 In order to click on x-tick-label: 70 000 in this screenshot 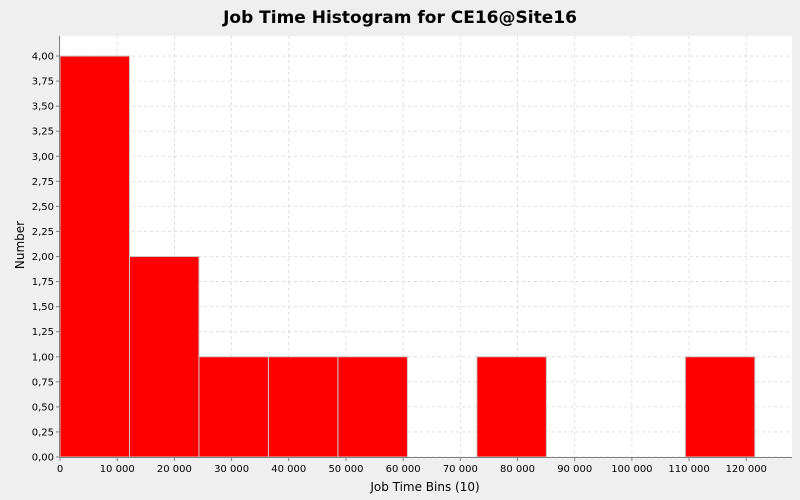, I will do `click(460, 469)`.